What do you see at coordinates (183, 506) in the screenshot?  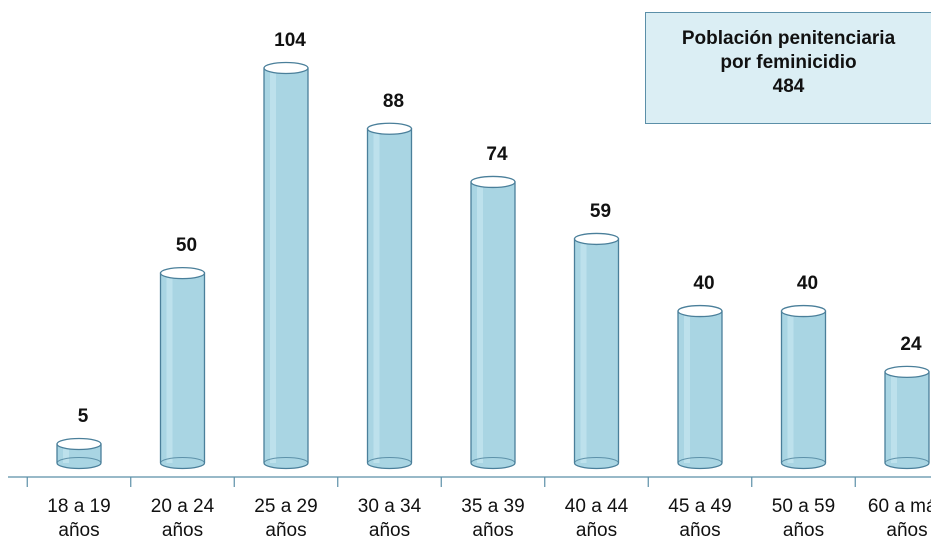 I see `x-tick-label: 20 a 24` at bounding box center [183, 506].